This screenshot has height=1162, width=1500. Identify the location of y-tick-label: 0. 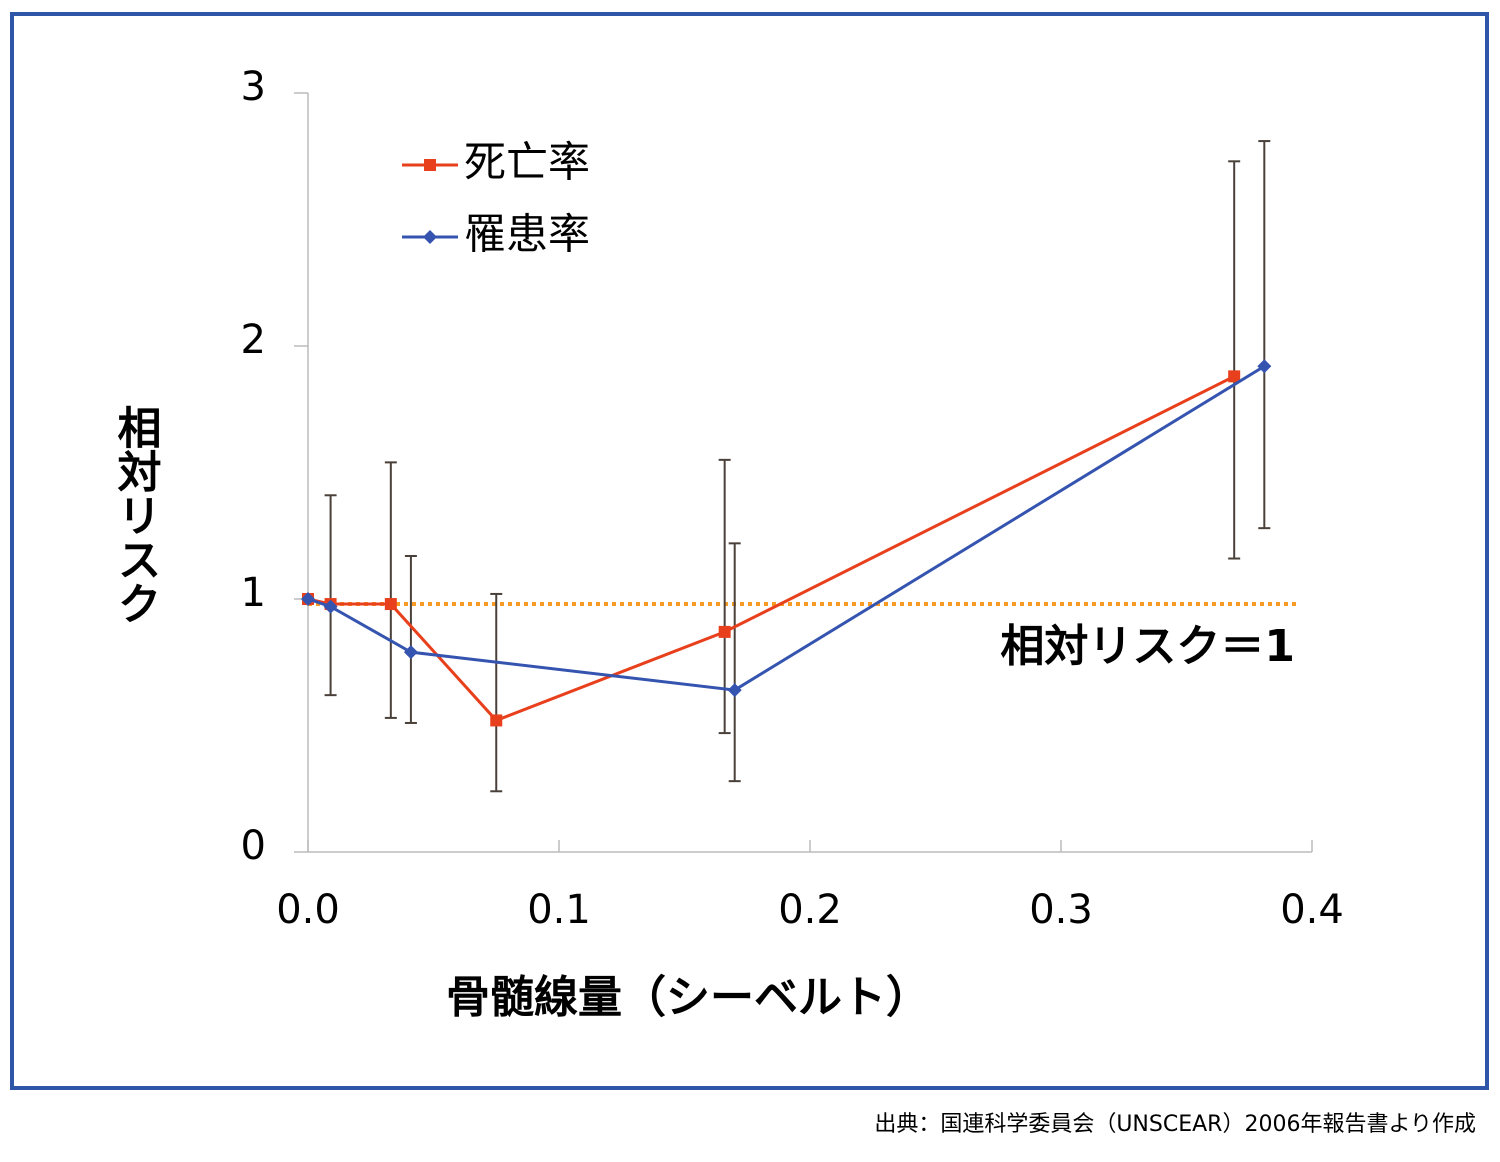
(253, 846).